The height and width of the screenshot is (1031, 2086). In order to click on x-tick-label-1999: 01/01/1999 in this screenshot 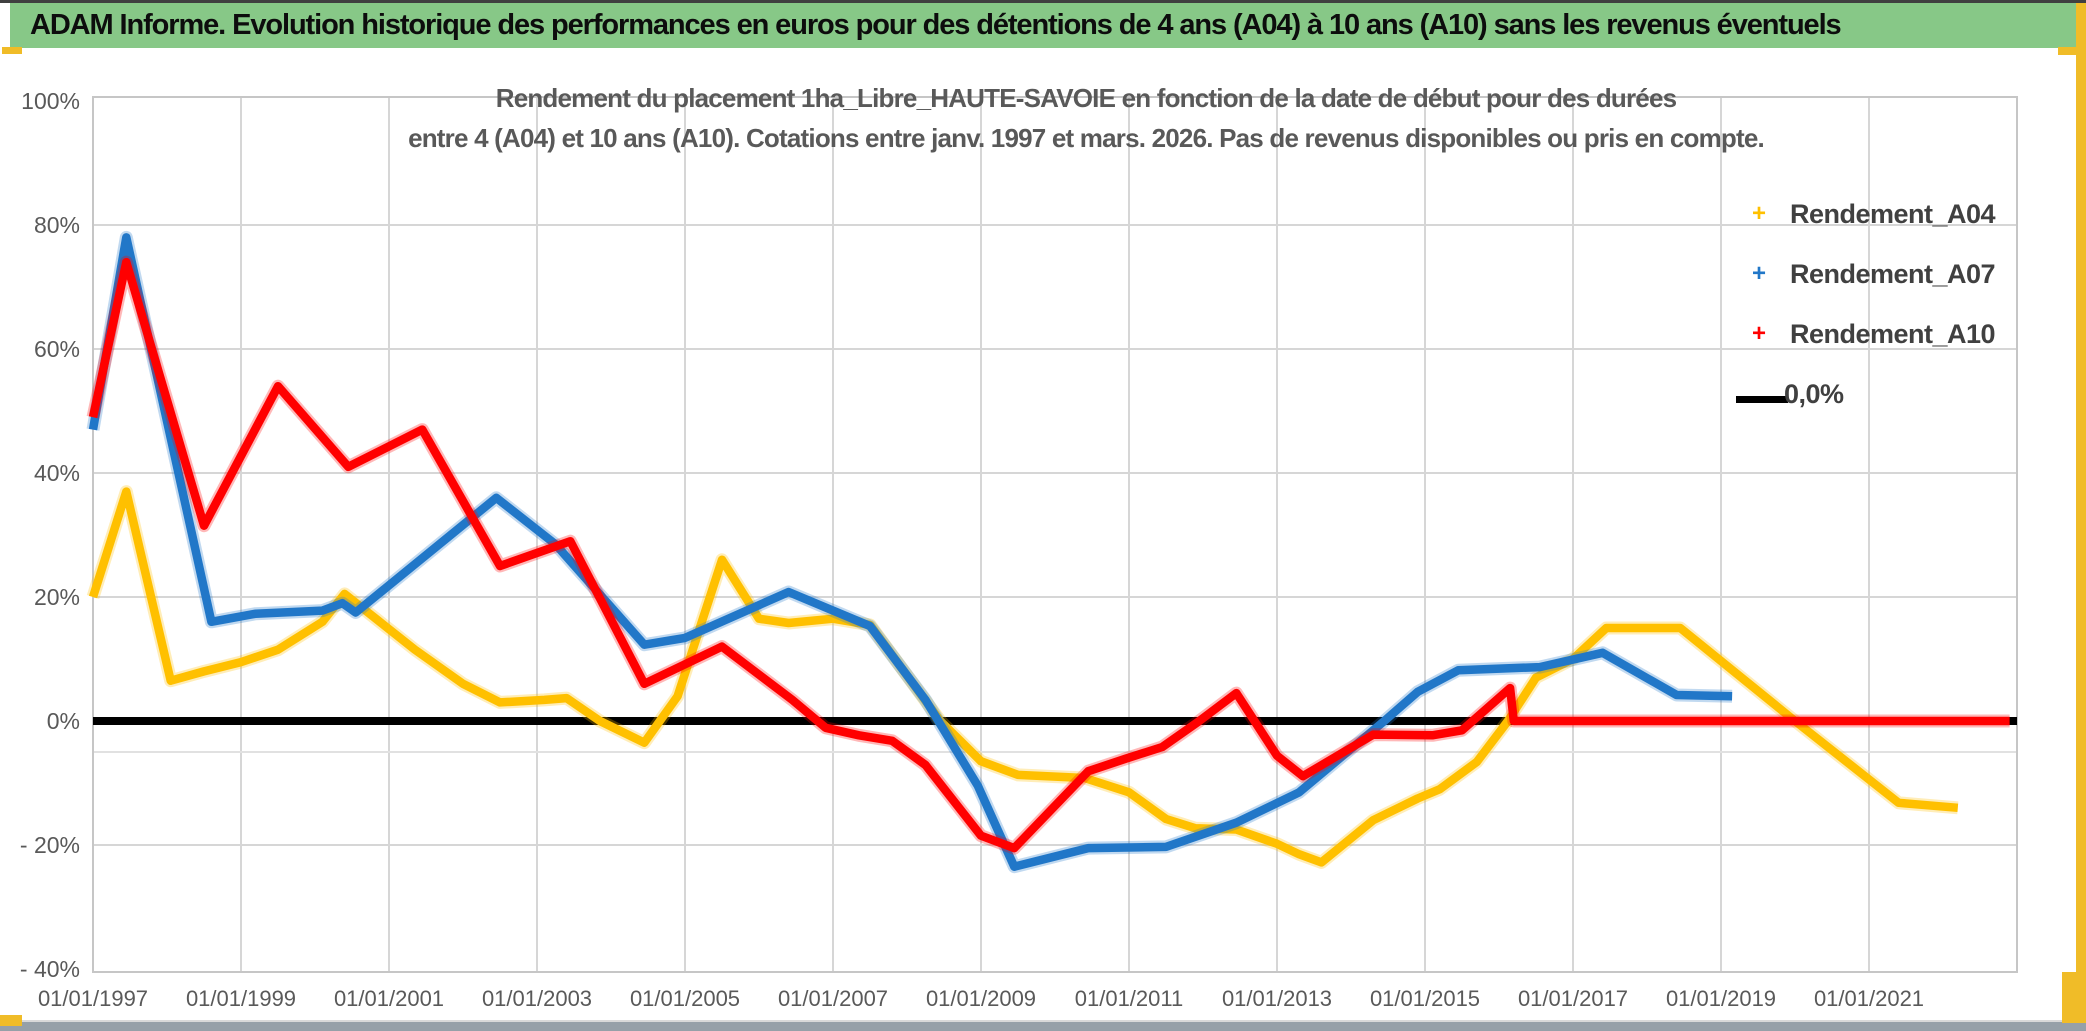, I will do `click(241, 998)`.